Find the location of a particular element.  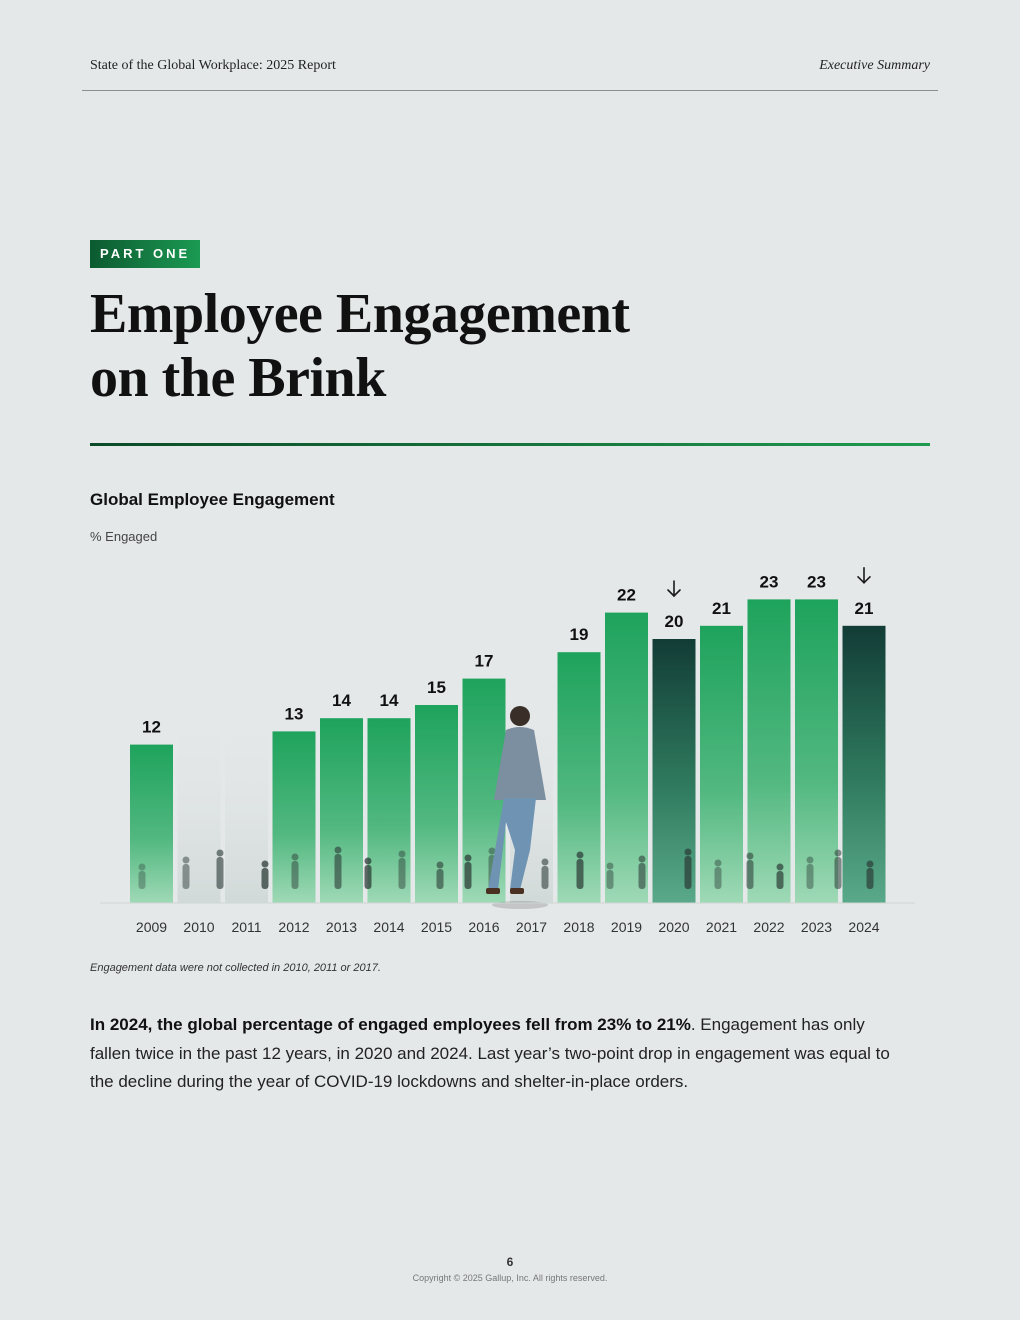

x-tick-2023: 2023 is located at coordinates (816, 927).